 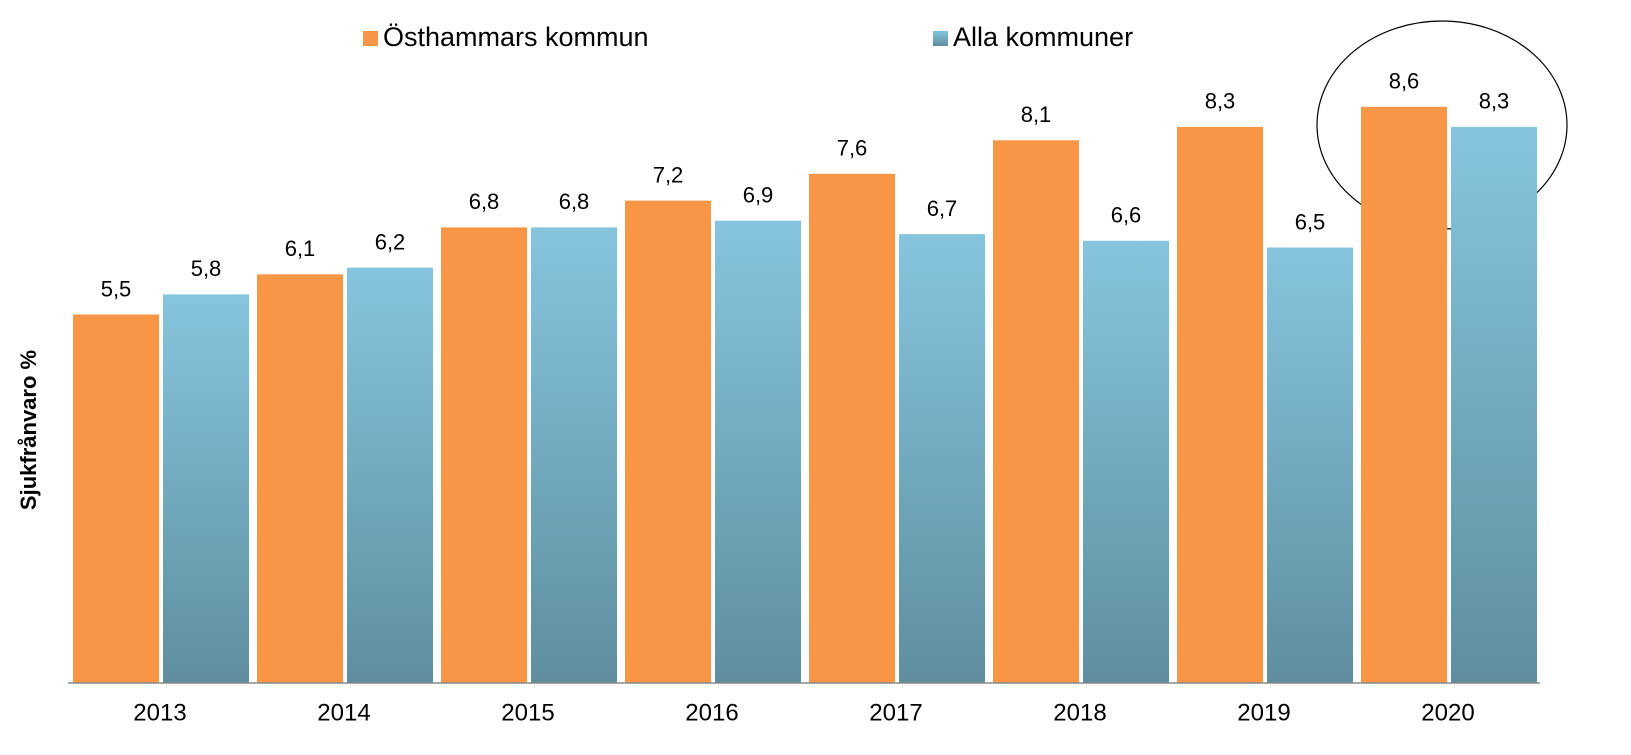 What do you see at coordinates (711, 712) in the screenshot?
I see `x-tick-label: 2016` at bounding box center [711, 712].